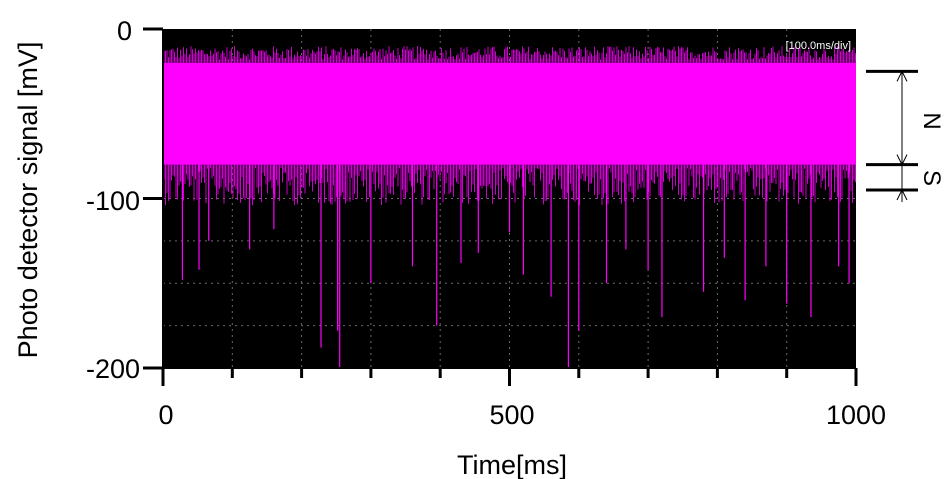  Describe the element at coordinates (856, 415) in the screenshot. I see `x-tick-label-1000: 1000` at that location.